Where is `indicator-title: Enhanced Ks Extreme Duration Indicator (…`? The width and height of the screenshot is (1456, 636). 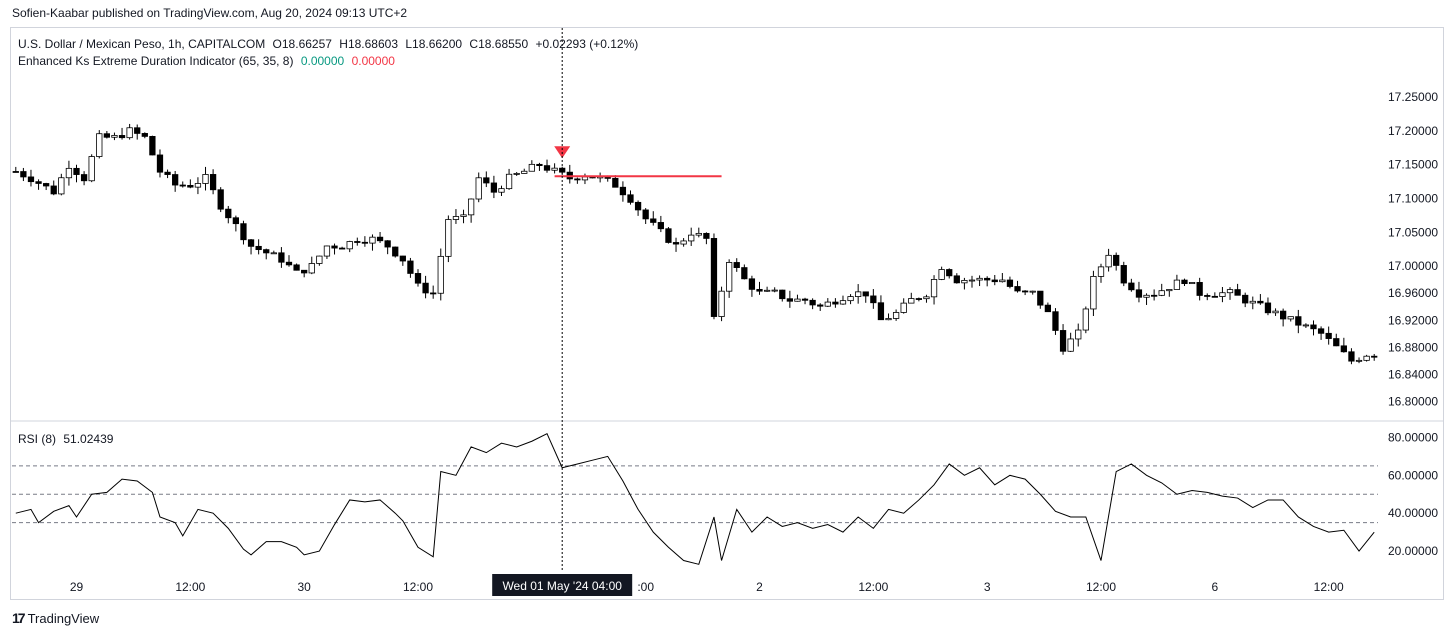
indicator-title: Enhanced Ks Extreme Duration Indicator (… is located at coordinates (156, 61).